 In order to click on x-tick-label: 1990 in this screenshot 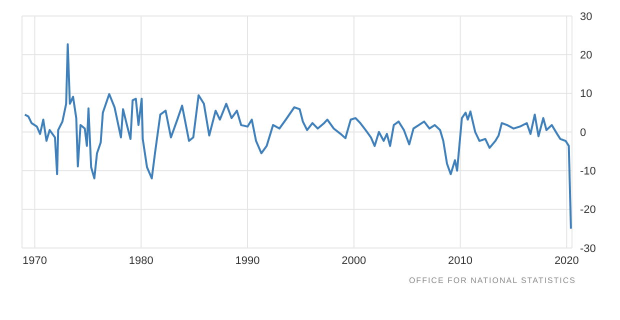, I will do `click(247, 260)`.